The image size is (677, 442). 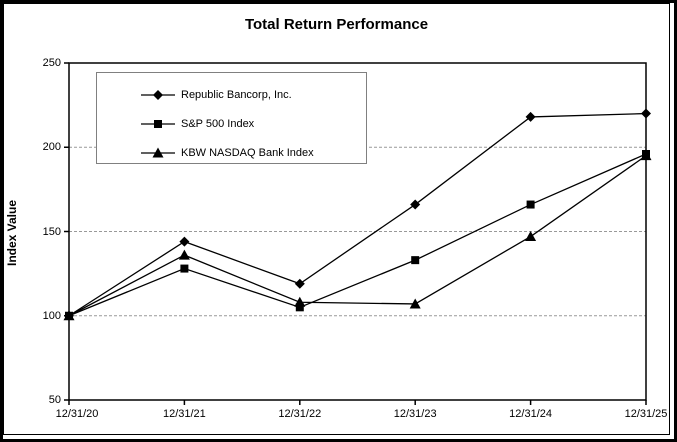 I want to click on triangle-marker-icon, so click(x=158, y=152).